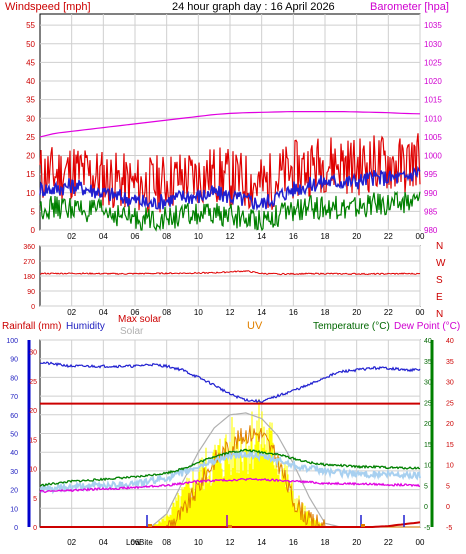 Image resolution: width=466 pixels, height=554 pixels. Describe the element at coordinates (71, 312) in the screenshot. I see `p2-xtick: 02` at that location.